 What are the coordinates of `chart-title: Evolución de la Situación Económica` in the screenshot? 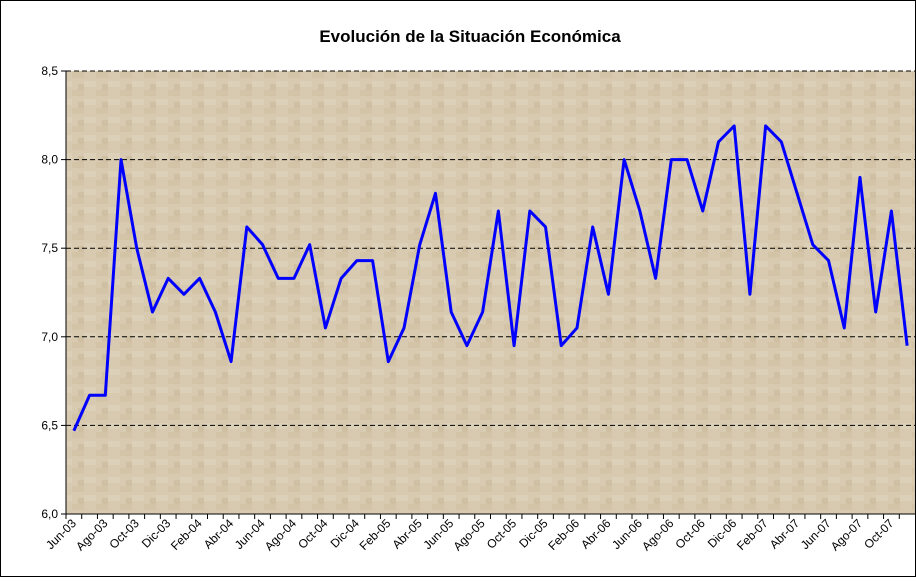 It's located at (470, 36).